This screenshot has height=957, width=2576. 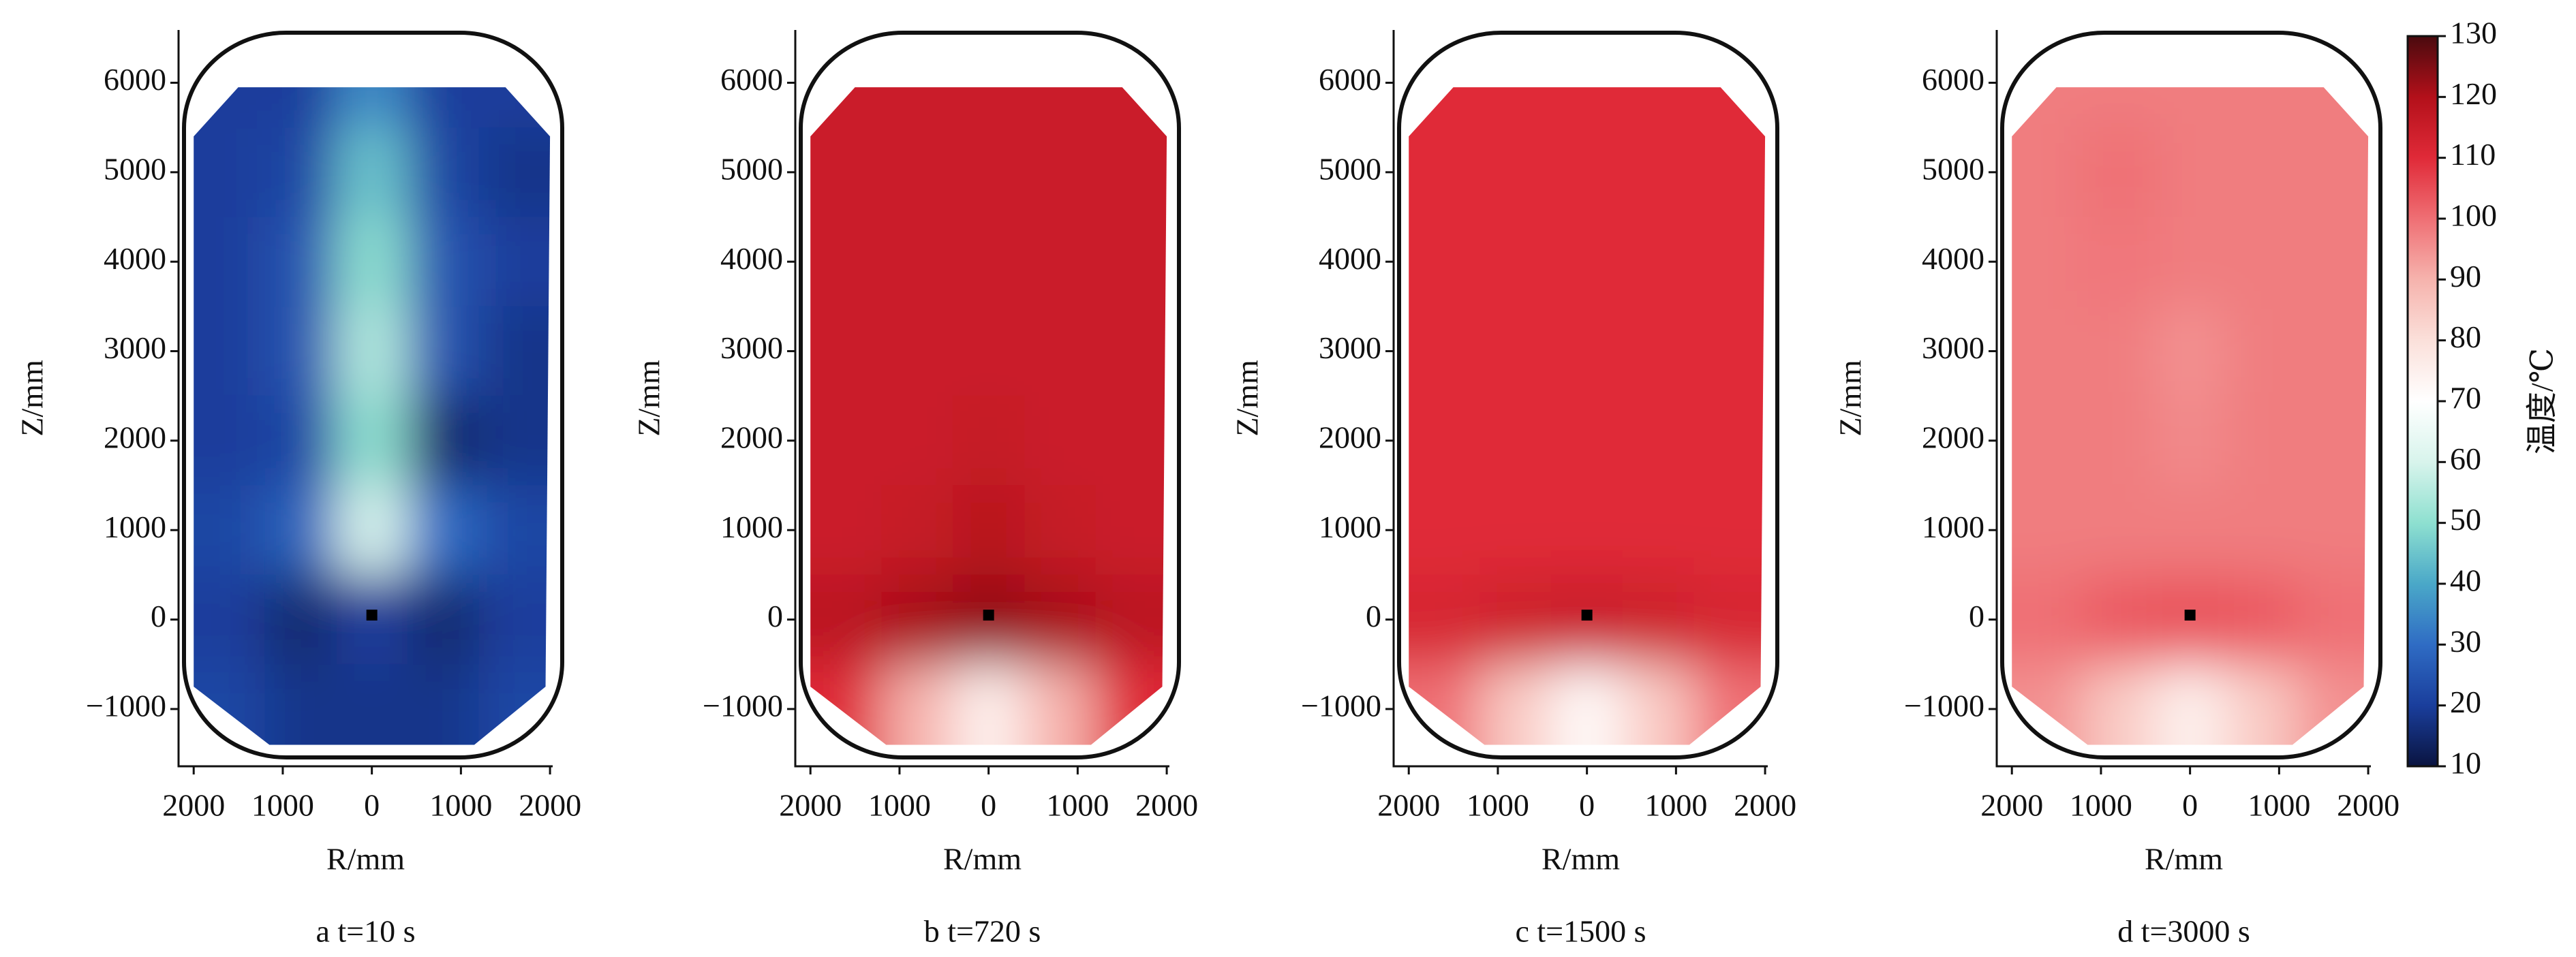 What do you see at coordinates (2465, 336) in the screenshot?
I see `colorbar-tick-label: 80` at bounding box center [2465, 336].